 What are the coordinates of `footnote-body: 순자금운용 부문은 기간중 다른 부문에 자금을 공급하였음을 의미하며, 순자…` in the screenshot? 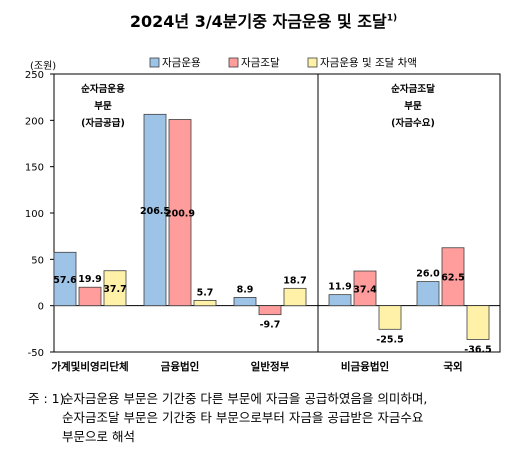 It's located at (283, 417).